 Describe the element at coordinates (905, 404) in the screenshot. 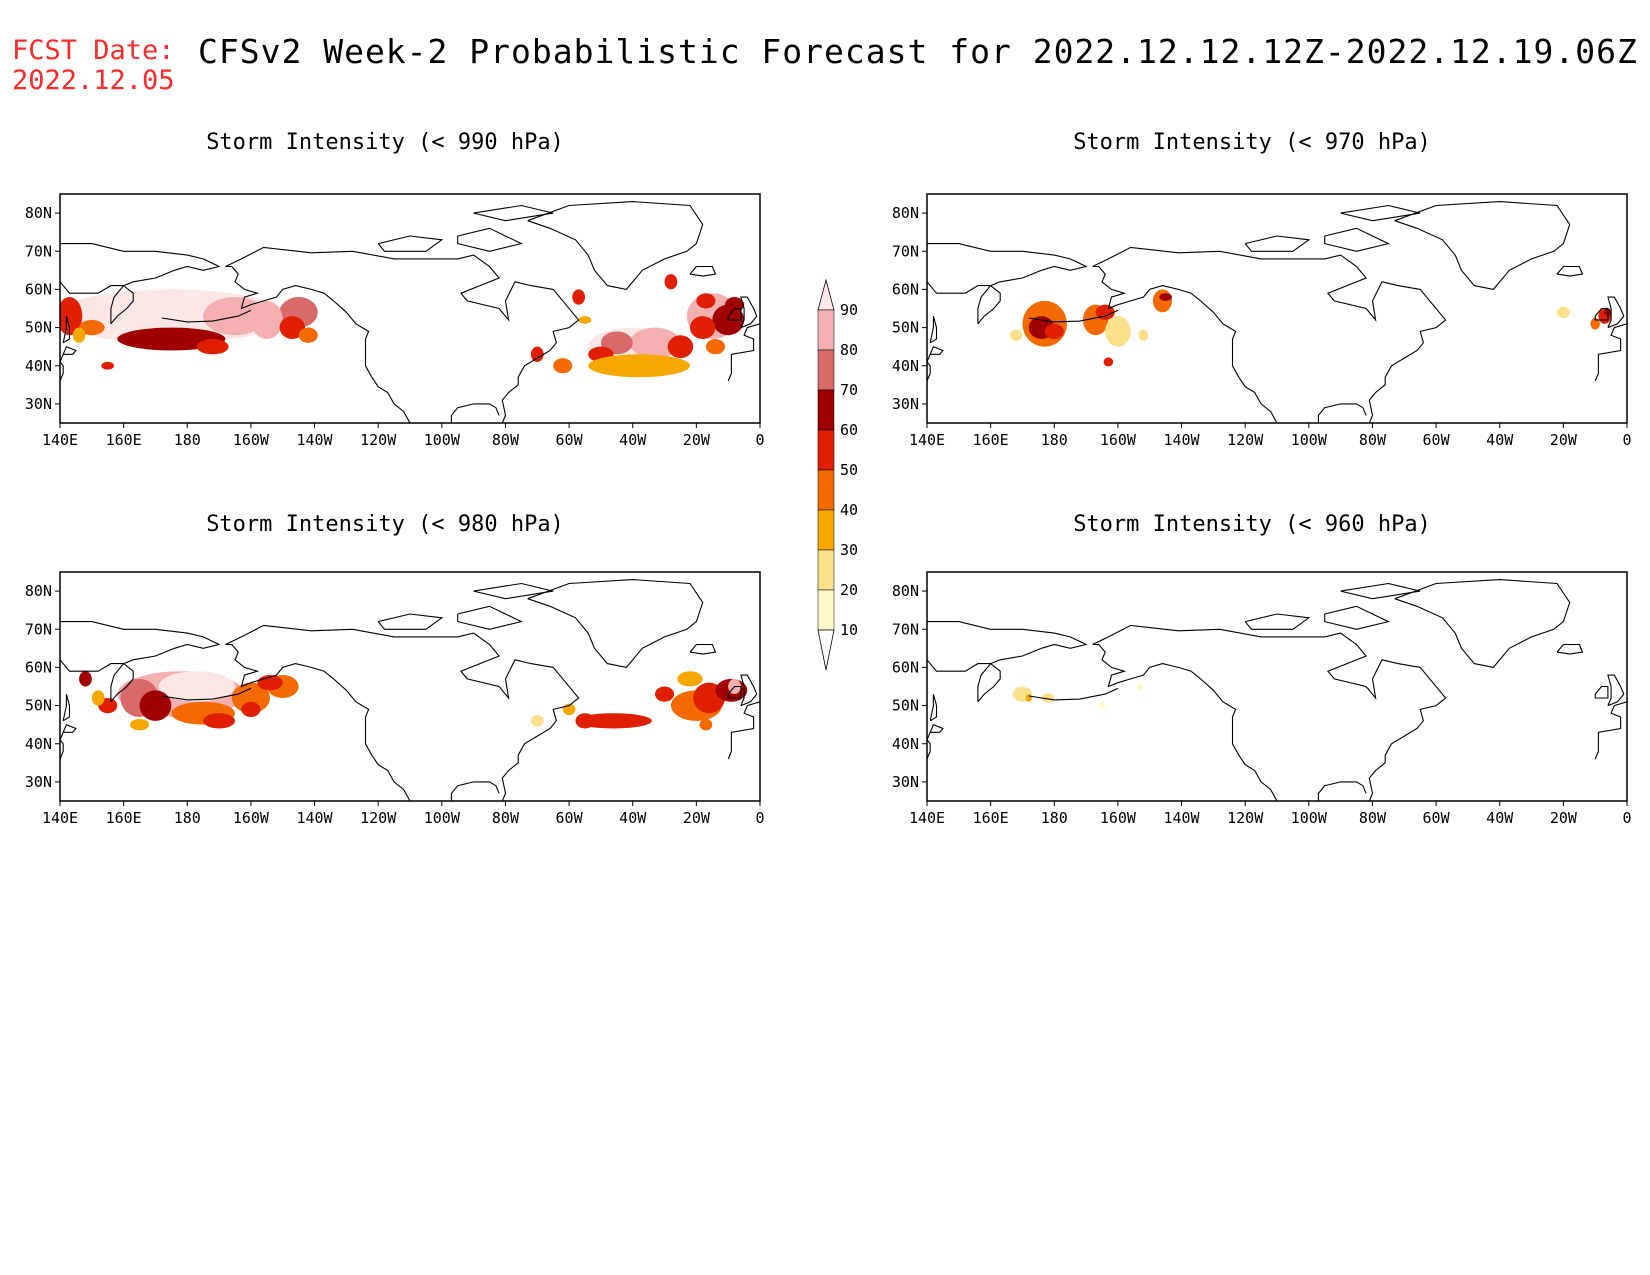

I see `lat-tick-label: 30N` at that location.